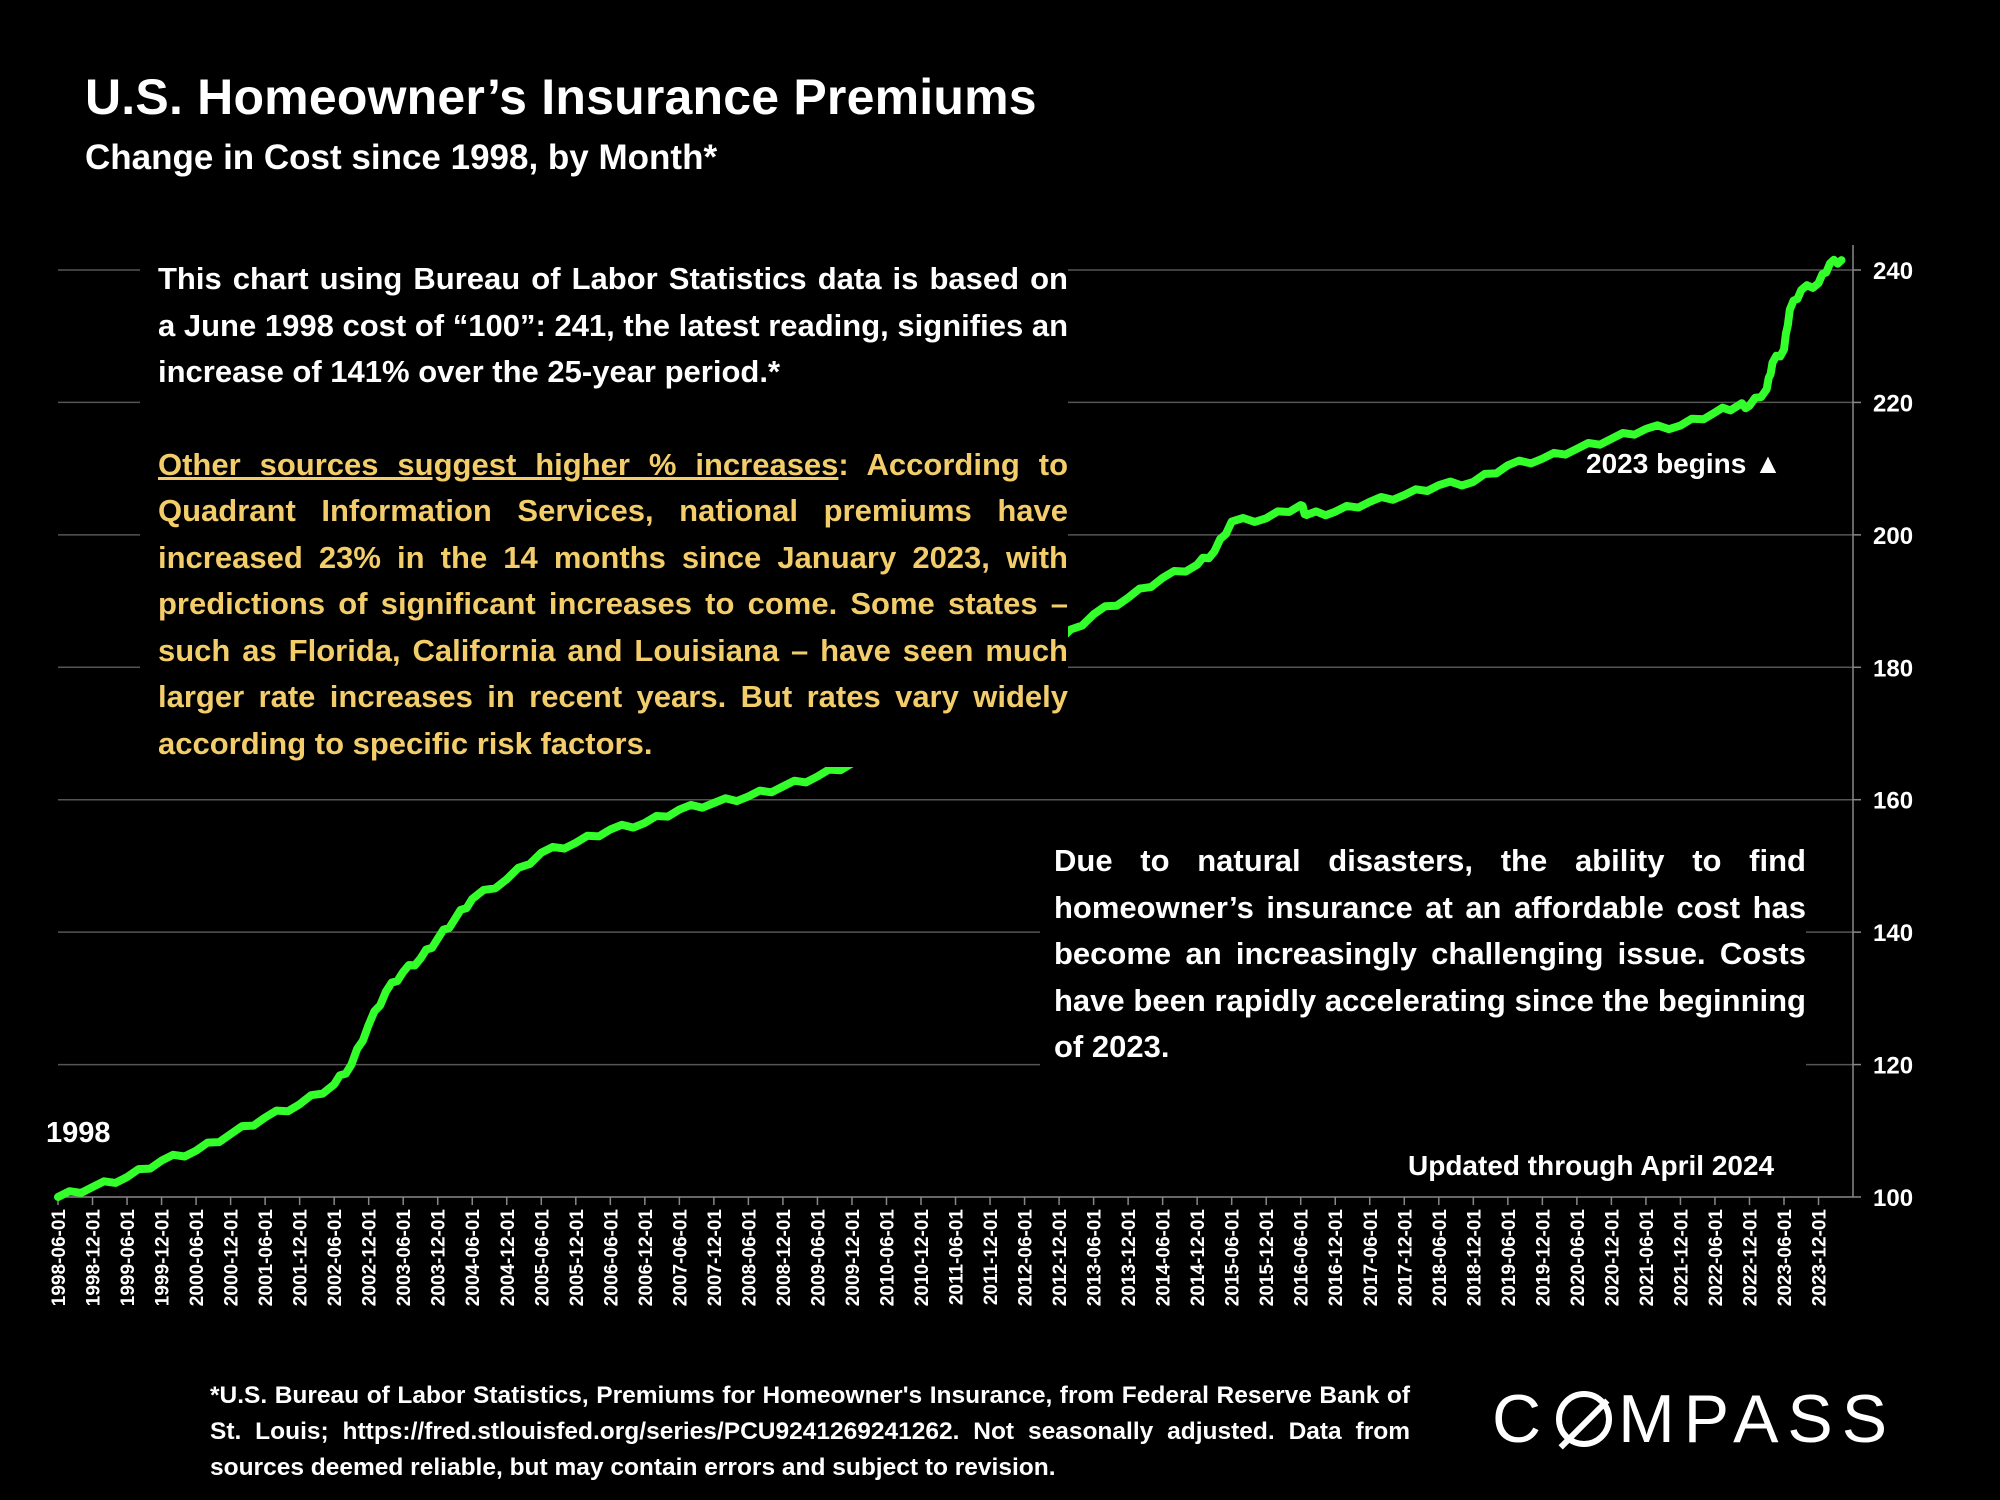 The image size is (2000, 1500). Describe the element at coordinates (1371, 1258) in the screenshot. I see `x-tick-label: 2017-06-01` at that location.